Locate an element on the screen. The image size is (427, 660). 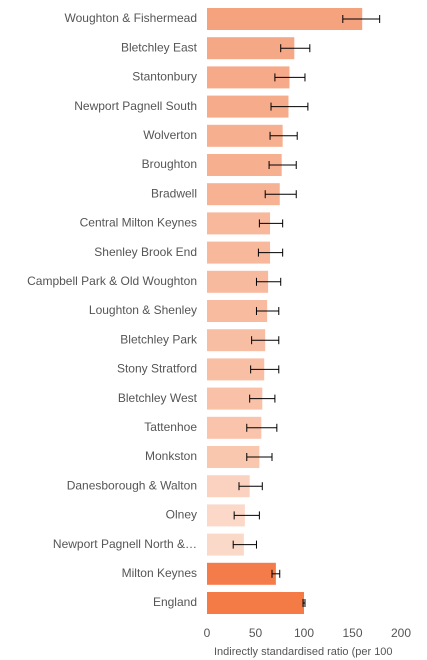
category-label: Stony Stratford is located at coordinates (157, 369).